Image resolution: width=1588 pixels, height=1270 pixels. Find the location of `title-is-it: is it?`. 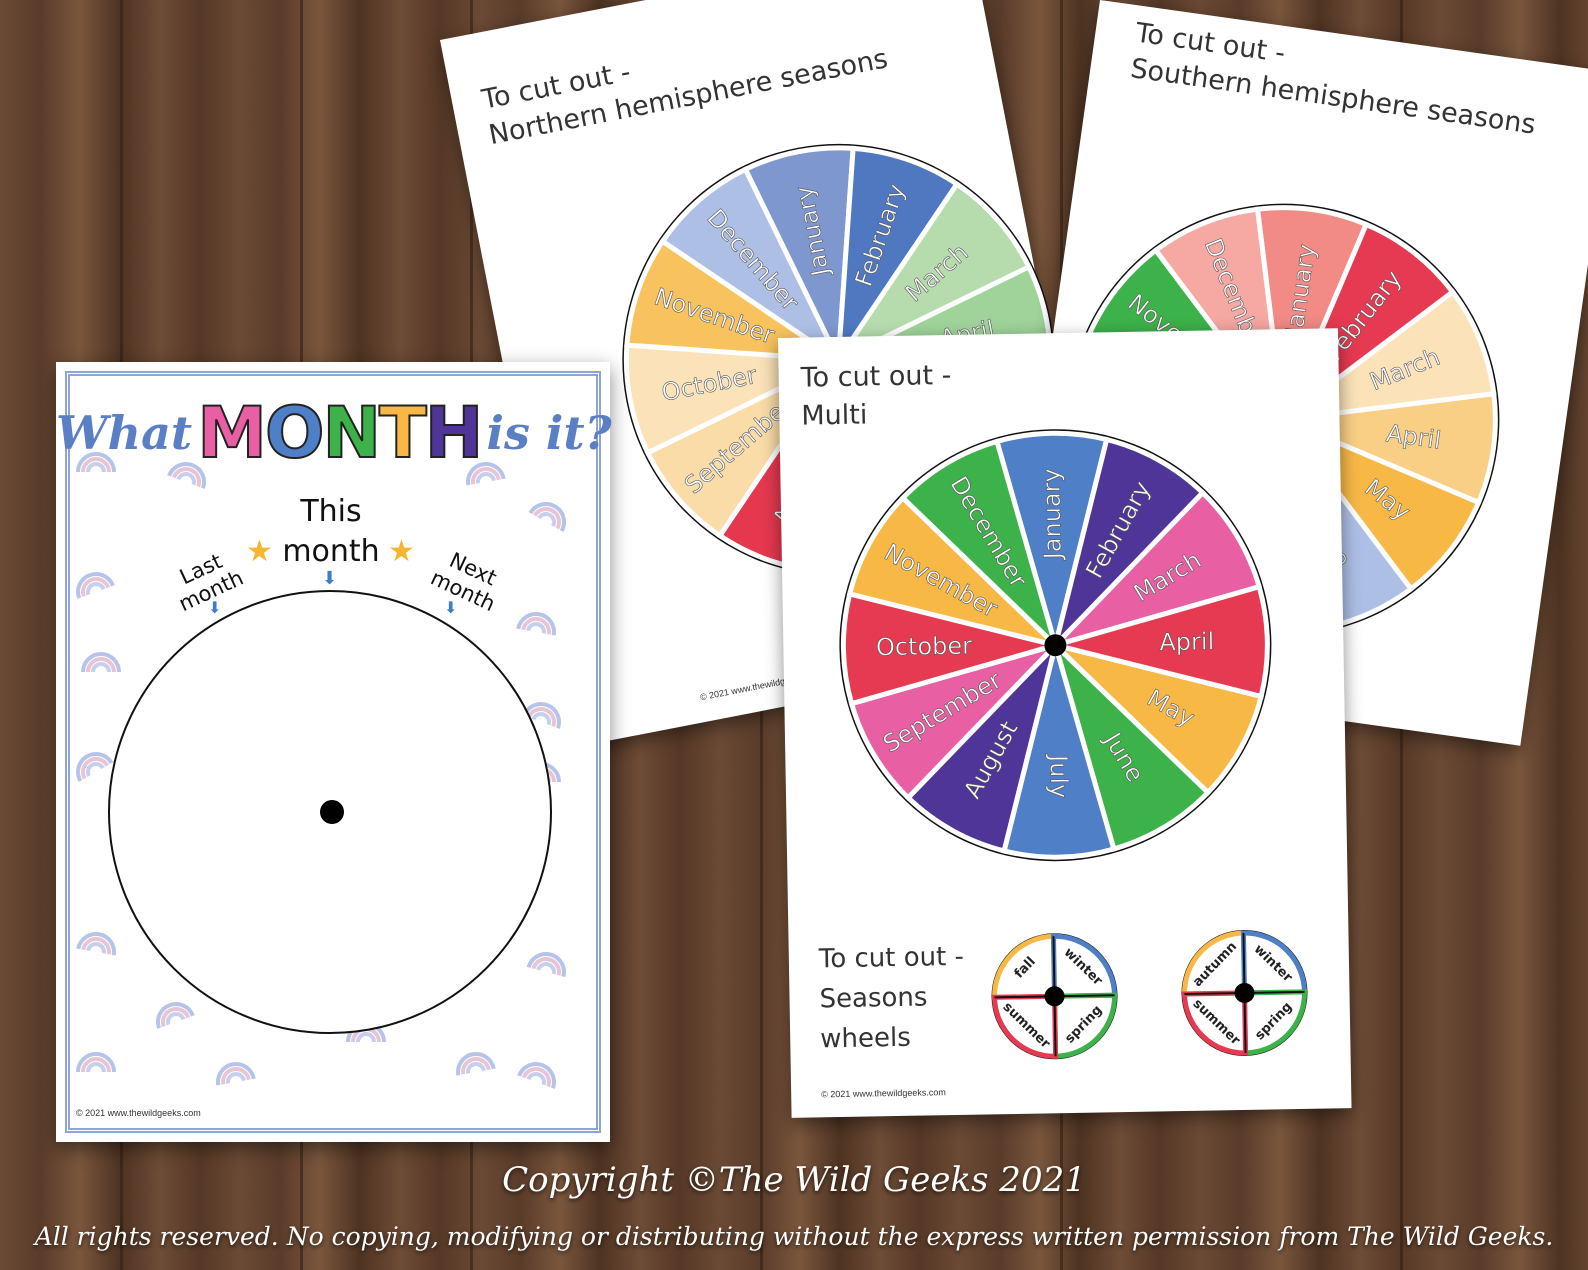

title-is-it: is it? is located at coordinates (549, 433).